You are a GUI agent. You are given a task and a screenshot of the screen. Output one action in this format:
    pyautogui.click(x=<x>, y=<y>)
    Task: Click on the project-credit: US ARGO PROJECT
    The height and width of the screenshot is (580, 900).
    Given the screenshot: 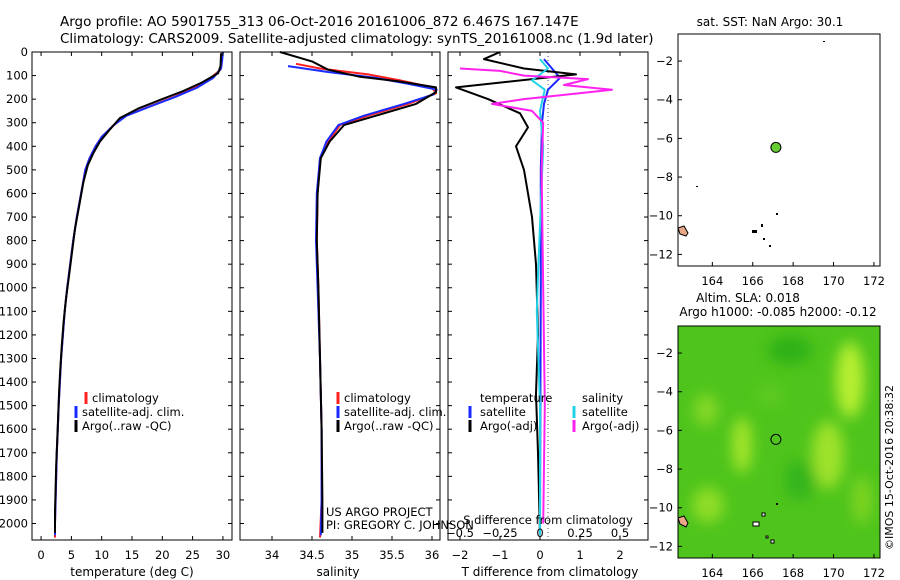 What is the action you would take?
    pyautogui.click(x=380, y=512)
    